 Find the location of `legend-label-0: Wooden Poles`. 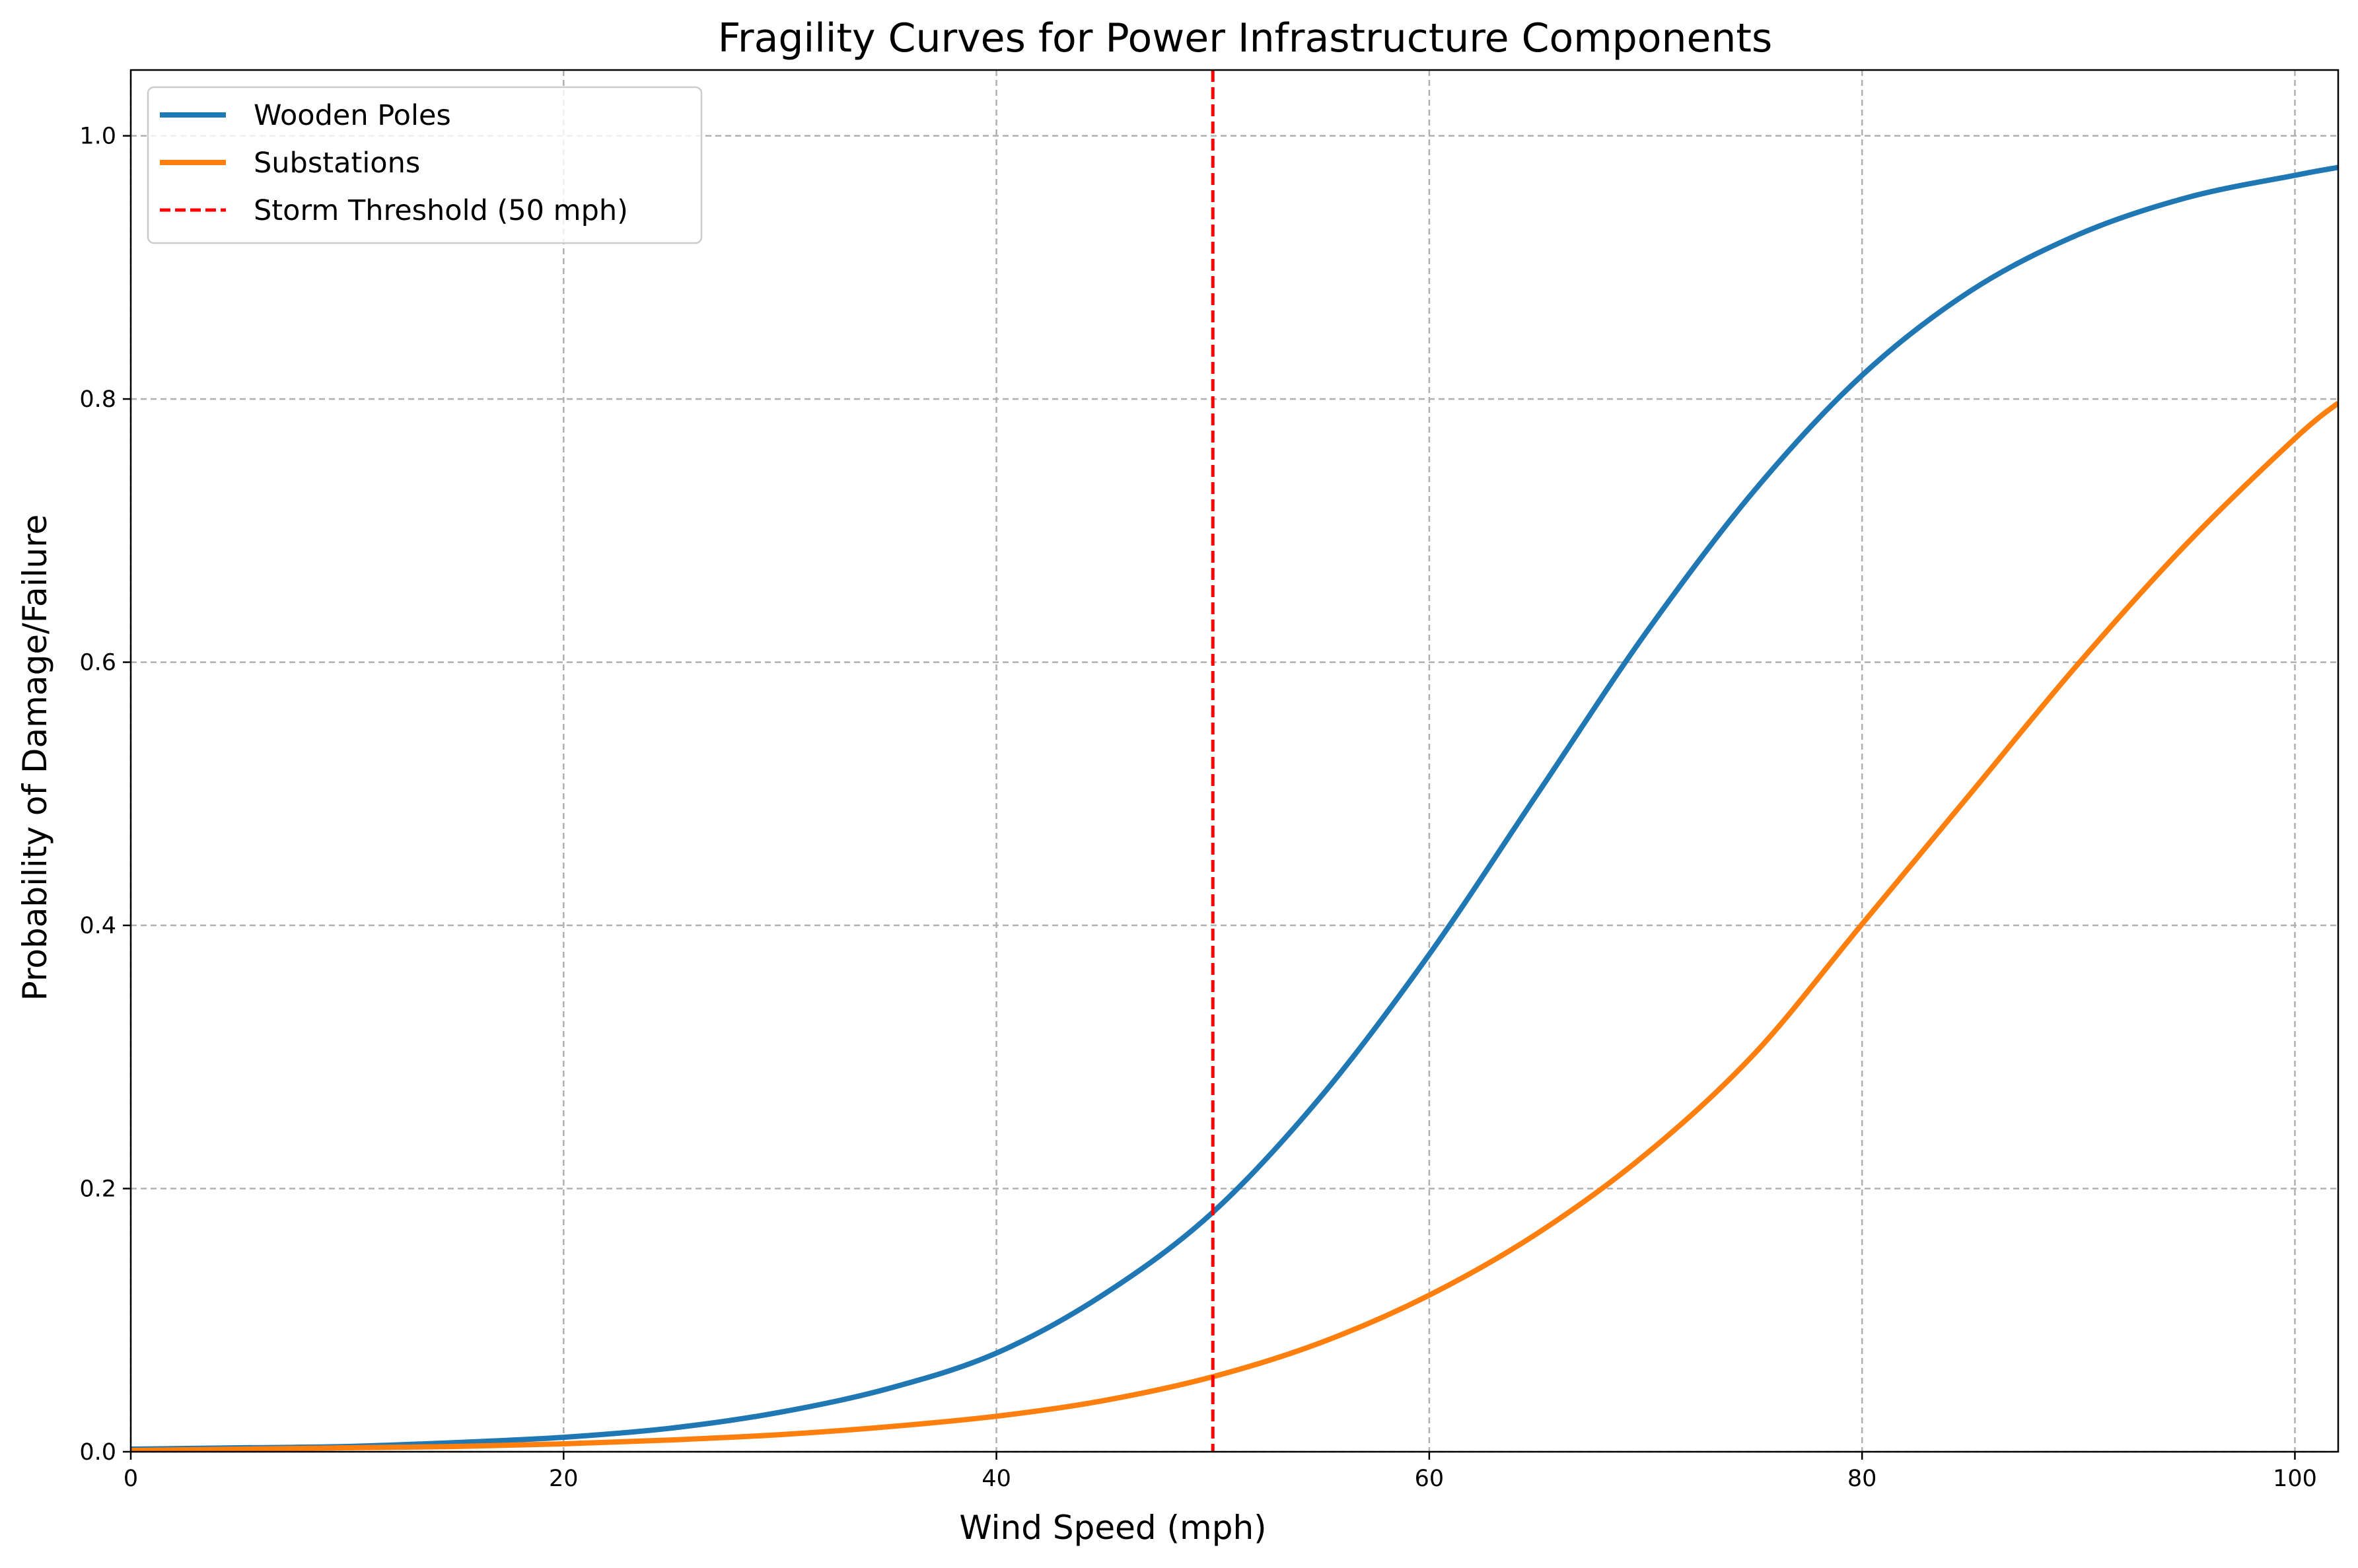

legend-label-0: Wooden Poles is located at coordinates (352, 115).